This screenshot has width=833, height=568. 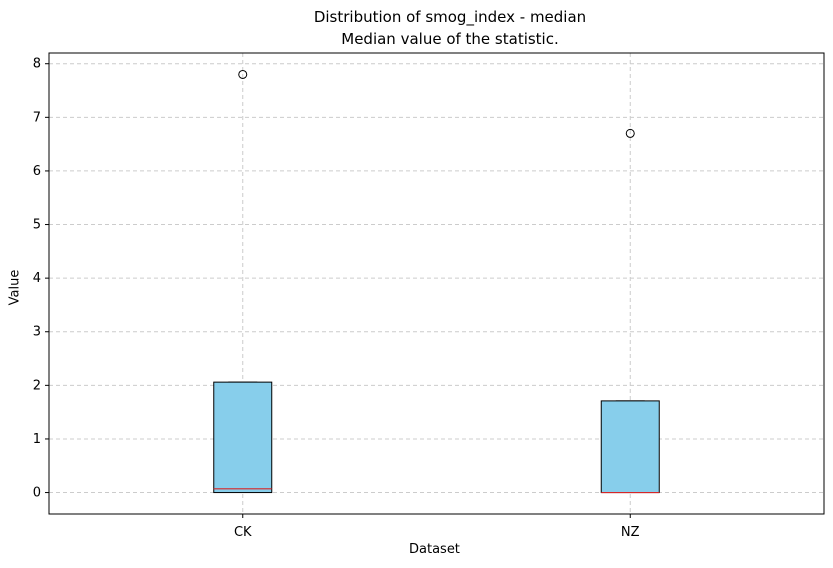 What do you see at coordinates (37, 439) in the screenshot?
I see `y-tick-label: 1` at bounding box center [37, 439].